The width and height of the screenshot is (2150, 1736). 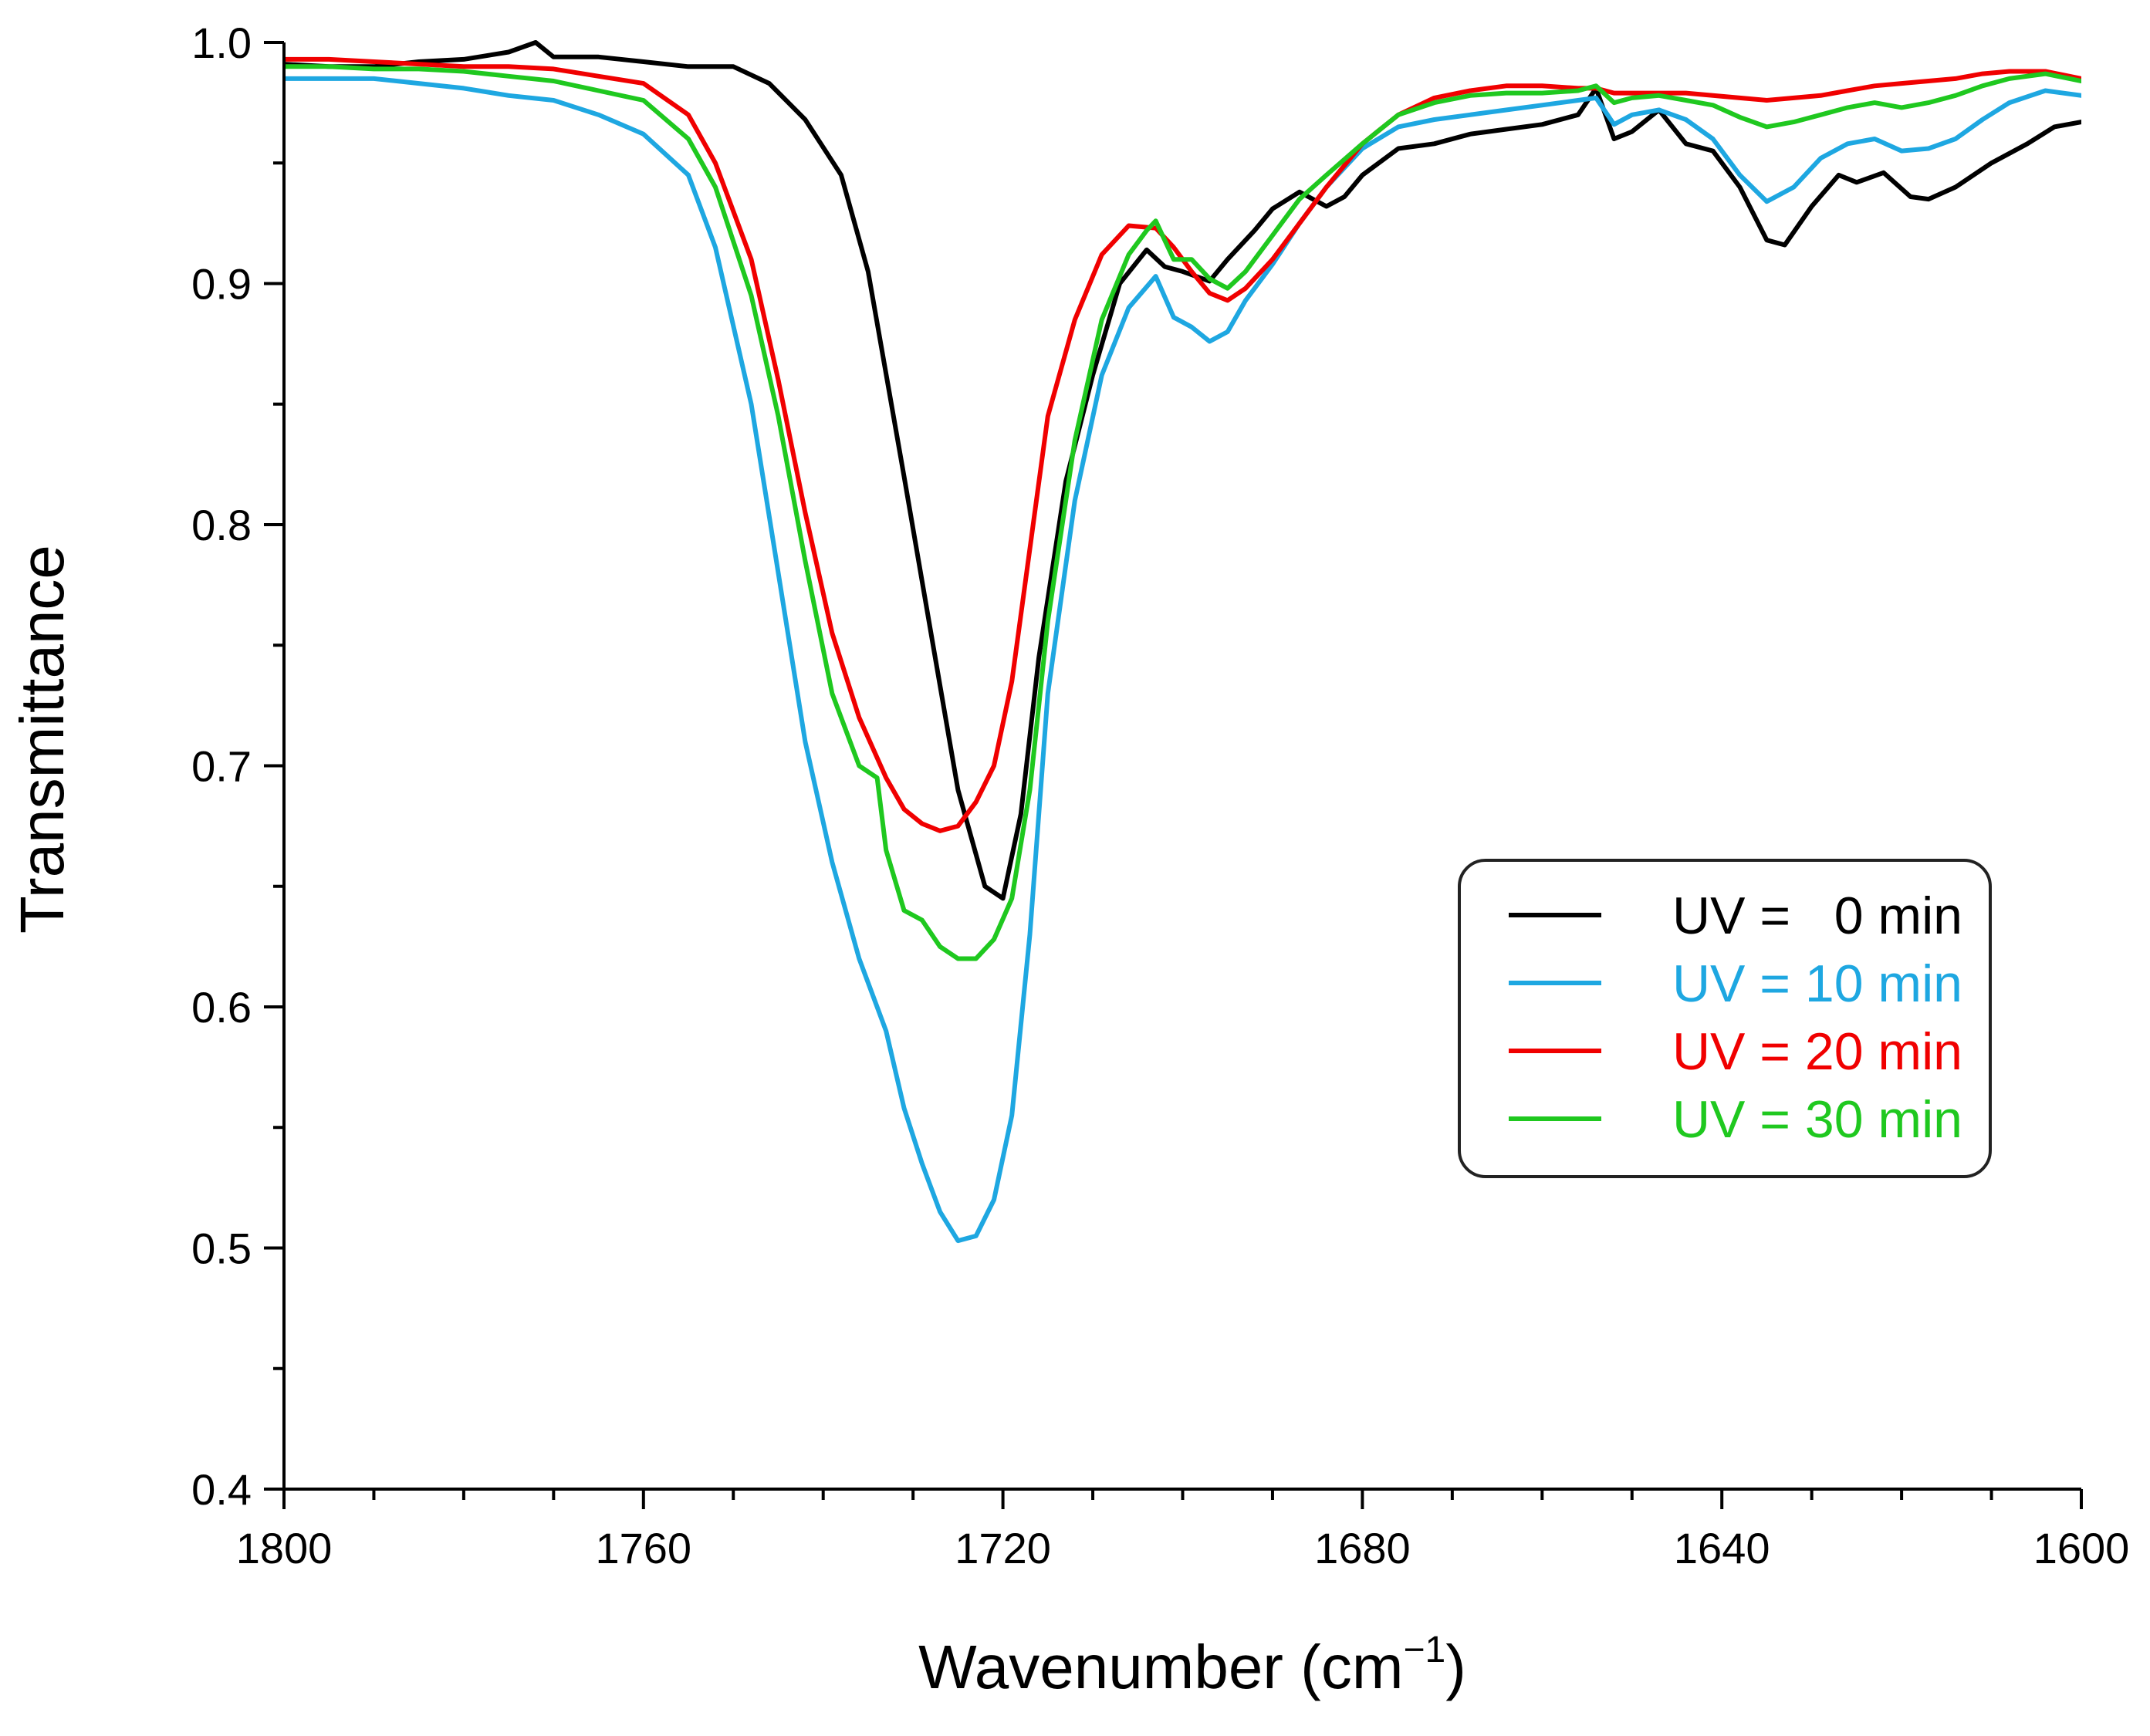 What do you see at coordinates (222, 1248) in the screenshot?
I see `y-tick-label: 0.5` at bounding box center [222, 1248].